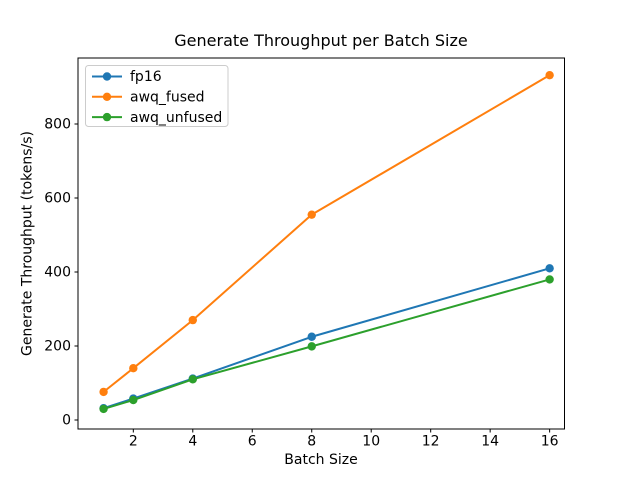 This screenshot has height=480, width=640. What do you see at coordinates (320, 40) in the screenshot?
I see `chart-title: Generate Throughput per Batch Size` at bounding box center [320, 40].